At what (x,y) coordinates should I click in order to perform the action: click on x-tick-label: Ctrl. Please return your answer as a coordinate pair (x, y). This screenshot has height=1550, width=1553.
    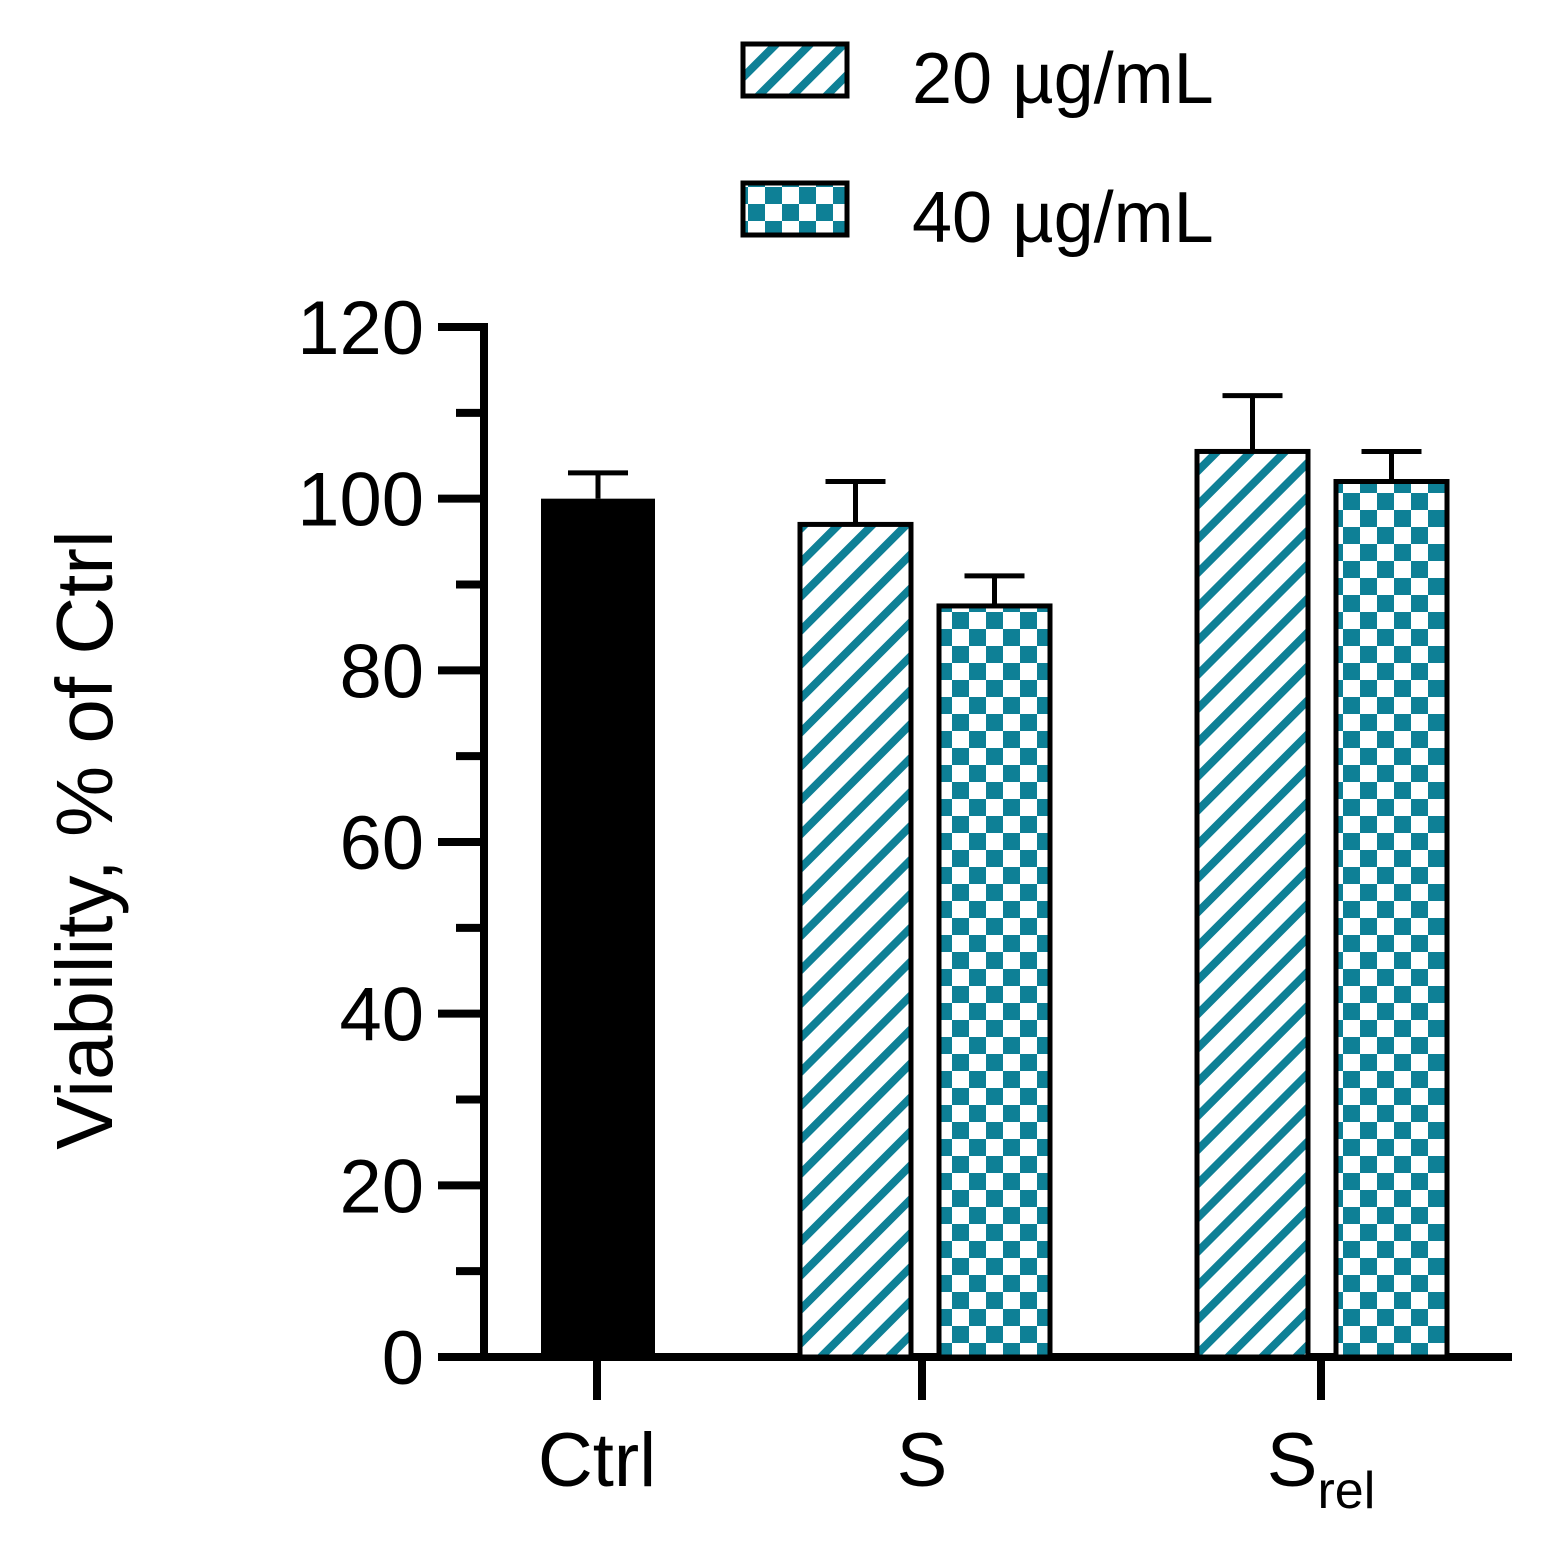
    Looking at the image, I should click on (597, 1460).